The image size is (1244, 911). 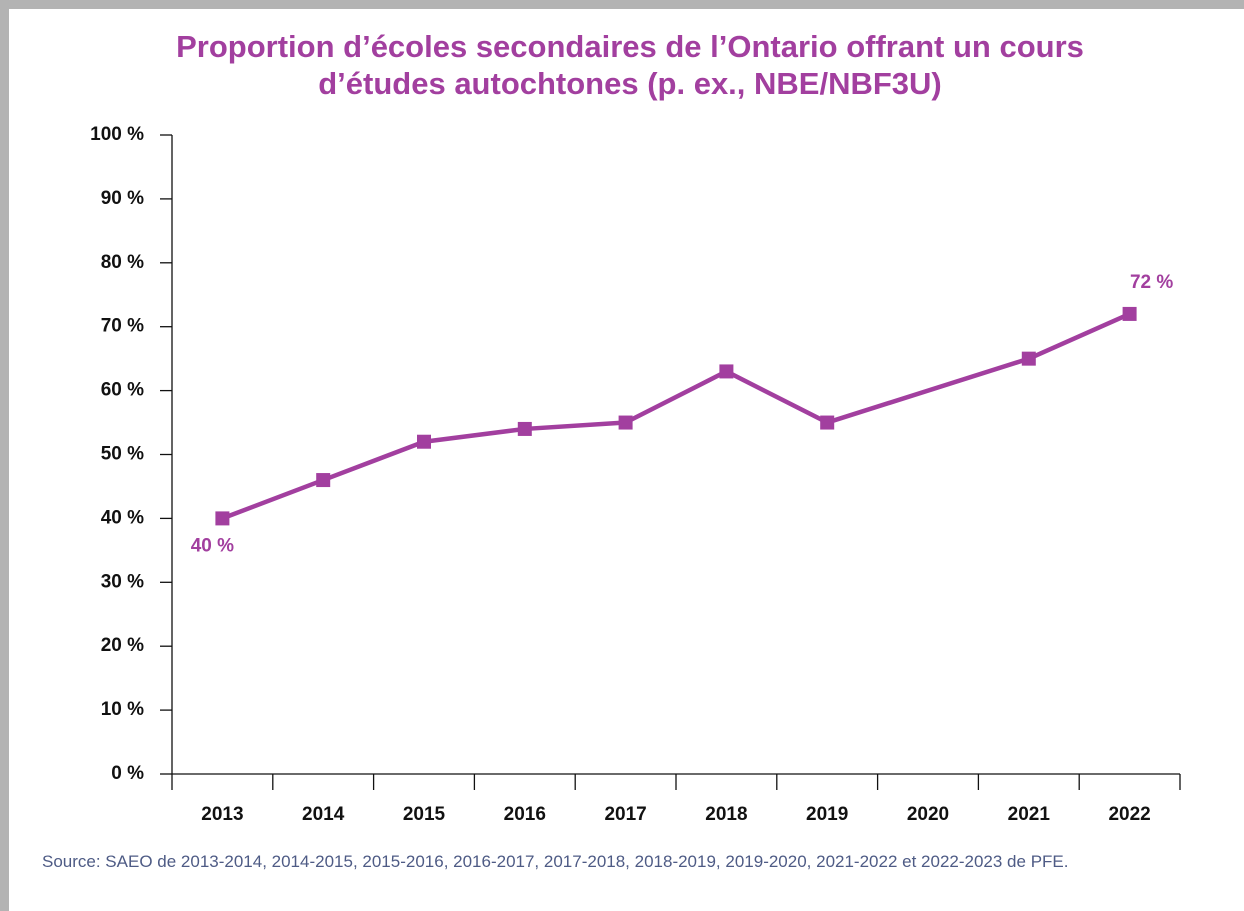 I want to click on x-tick-label: 2017, so click(x=625, y=814).